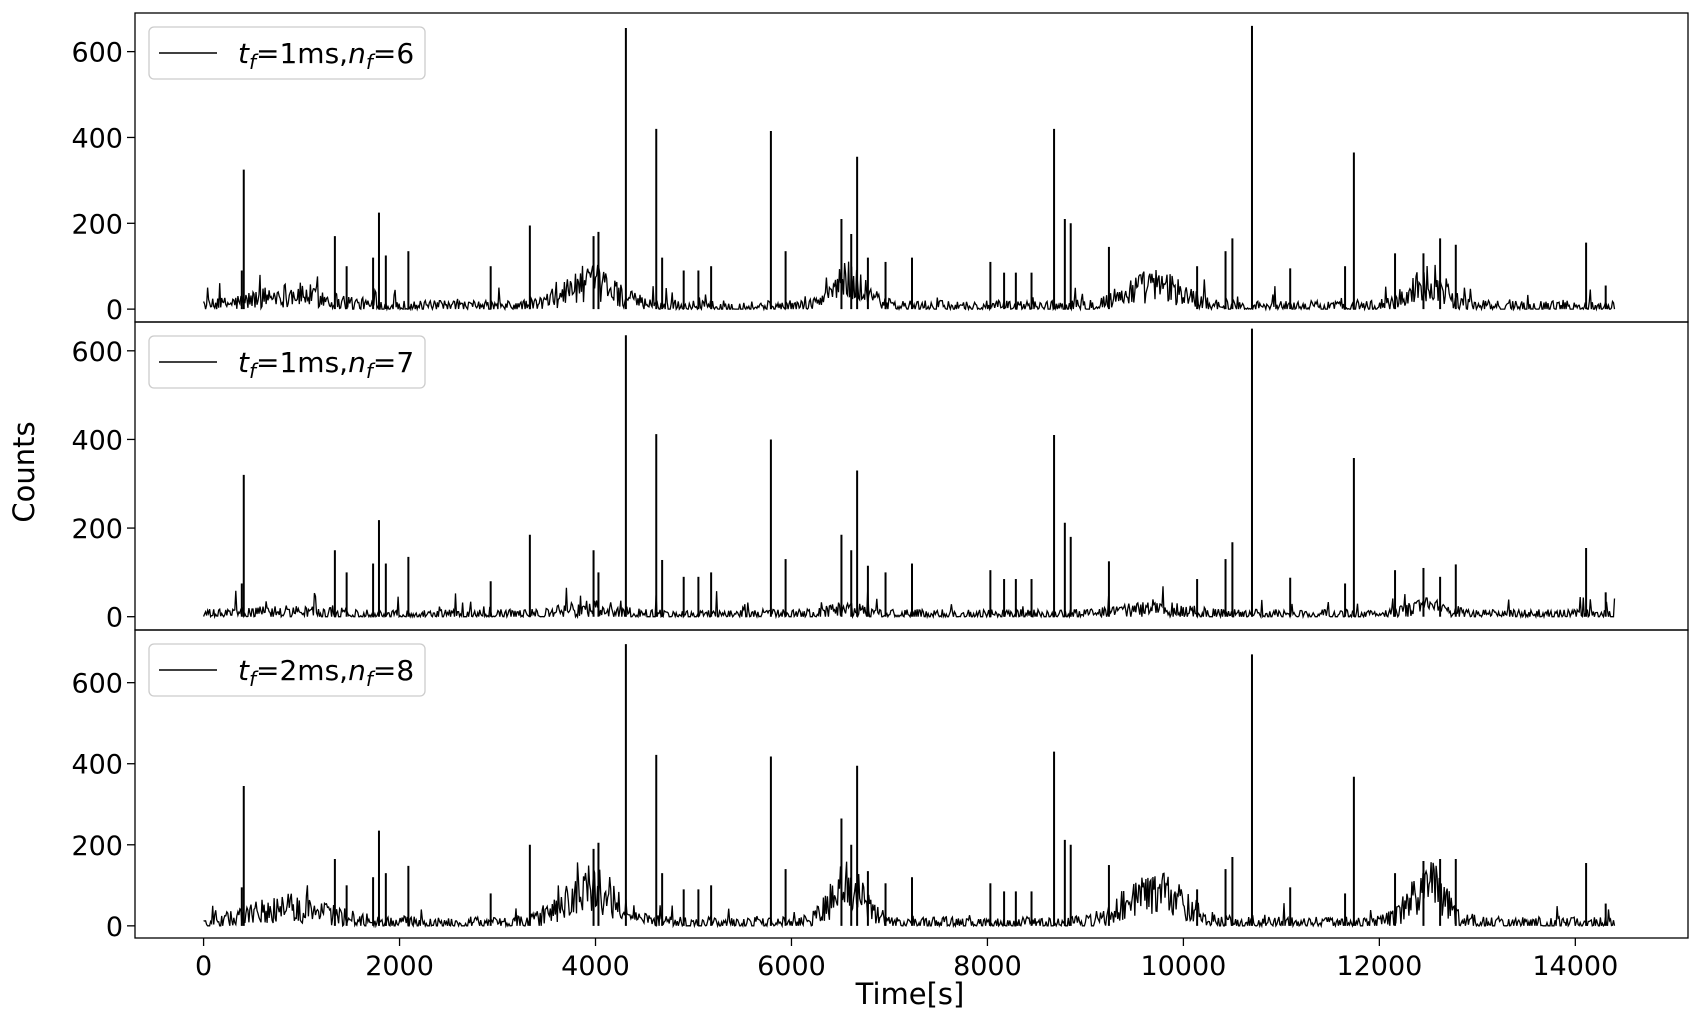 This screenshot has height=1018, width=1697. I want to click on legend-3: tf=2ms,nf=8, so click(287, 670).